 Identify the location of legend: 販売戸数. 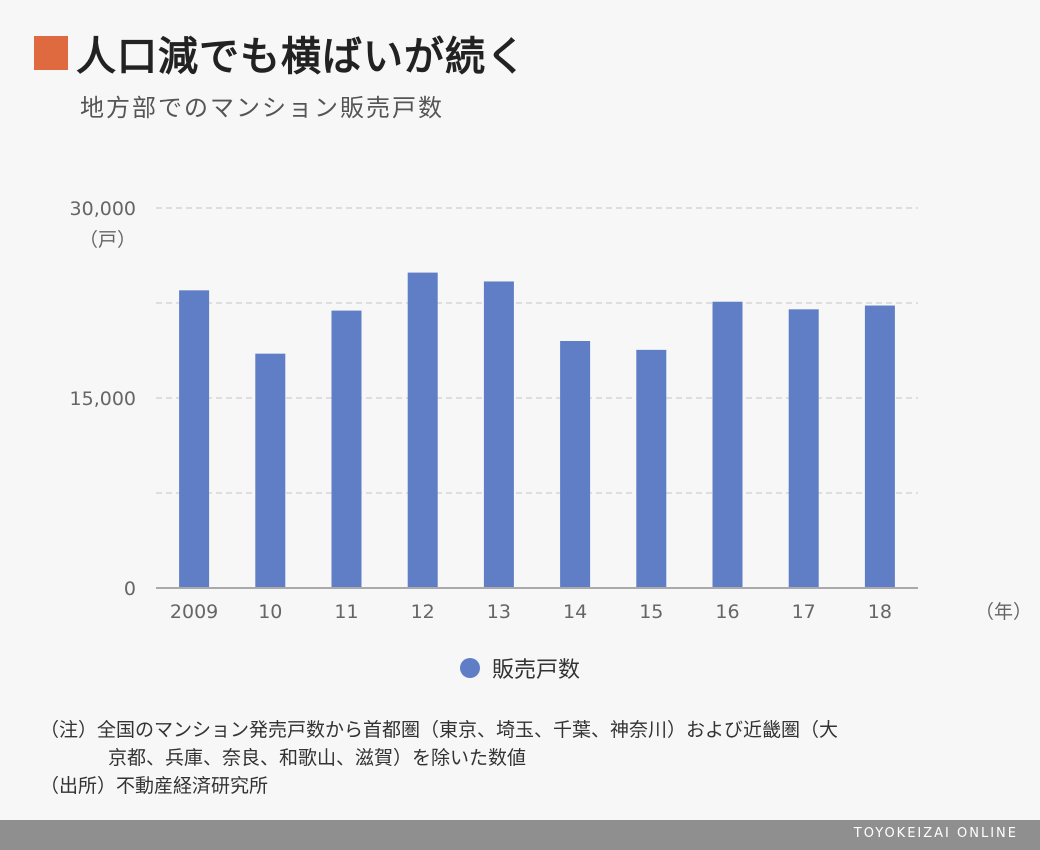
(520, 668).